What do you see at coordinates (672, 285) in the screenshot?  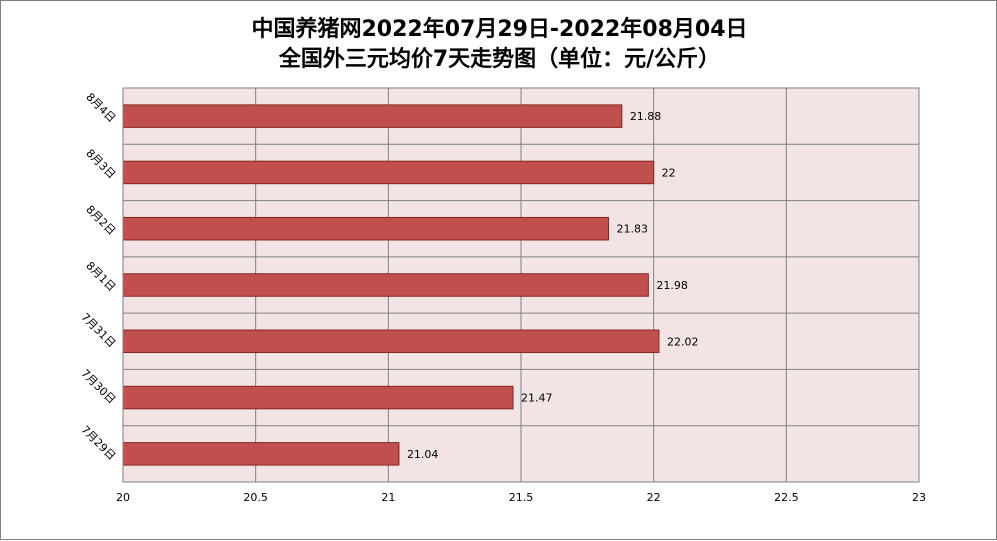 I see `data-label: 21.98` at bounding box center [672, 285].